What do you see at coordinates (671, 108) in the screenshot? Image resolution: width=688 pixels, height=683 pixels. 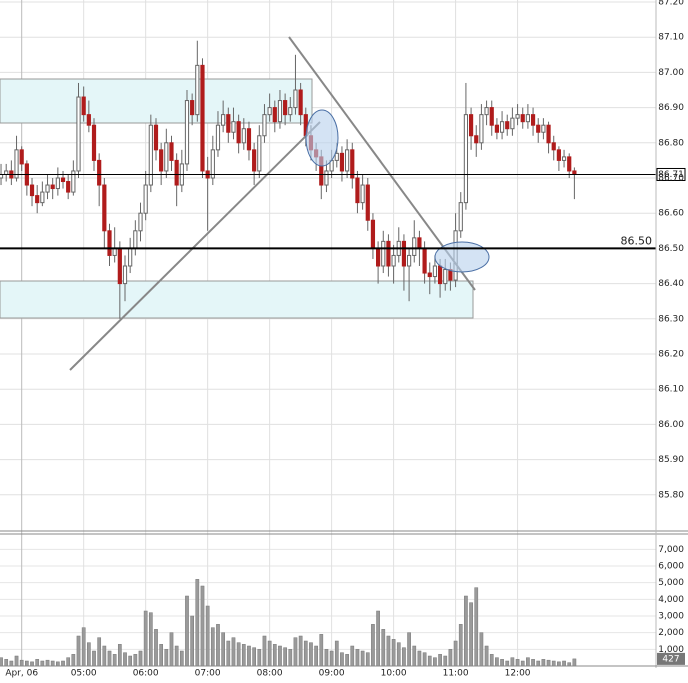 I see `y-tick-label: 86.90` at bounding box center [671, 108].